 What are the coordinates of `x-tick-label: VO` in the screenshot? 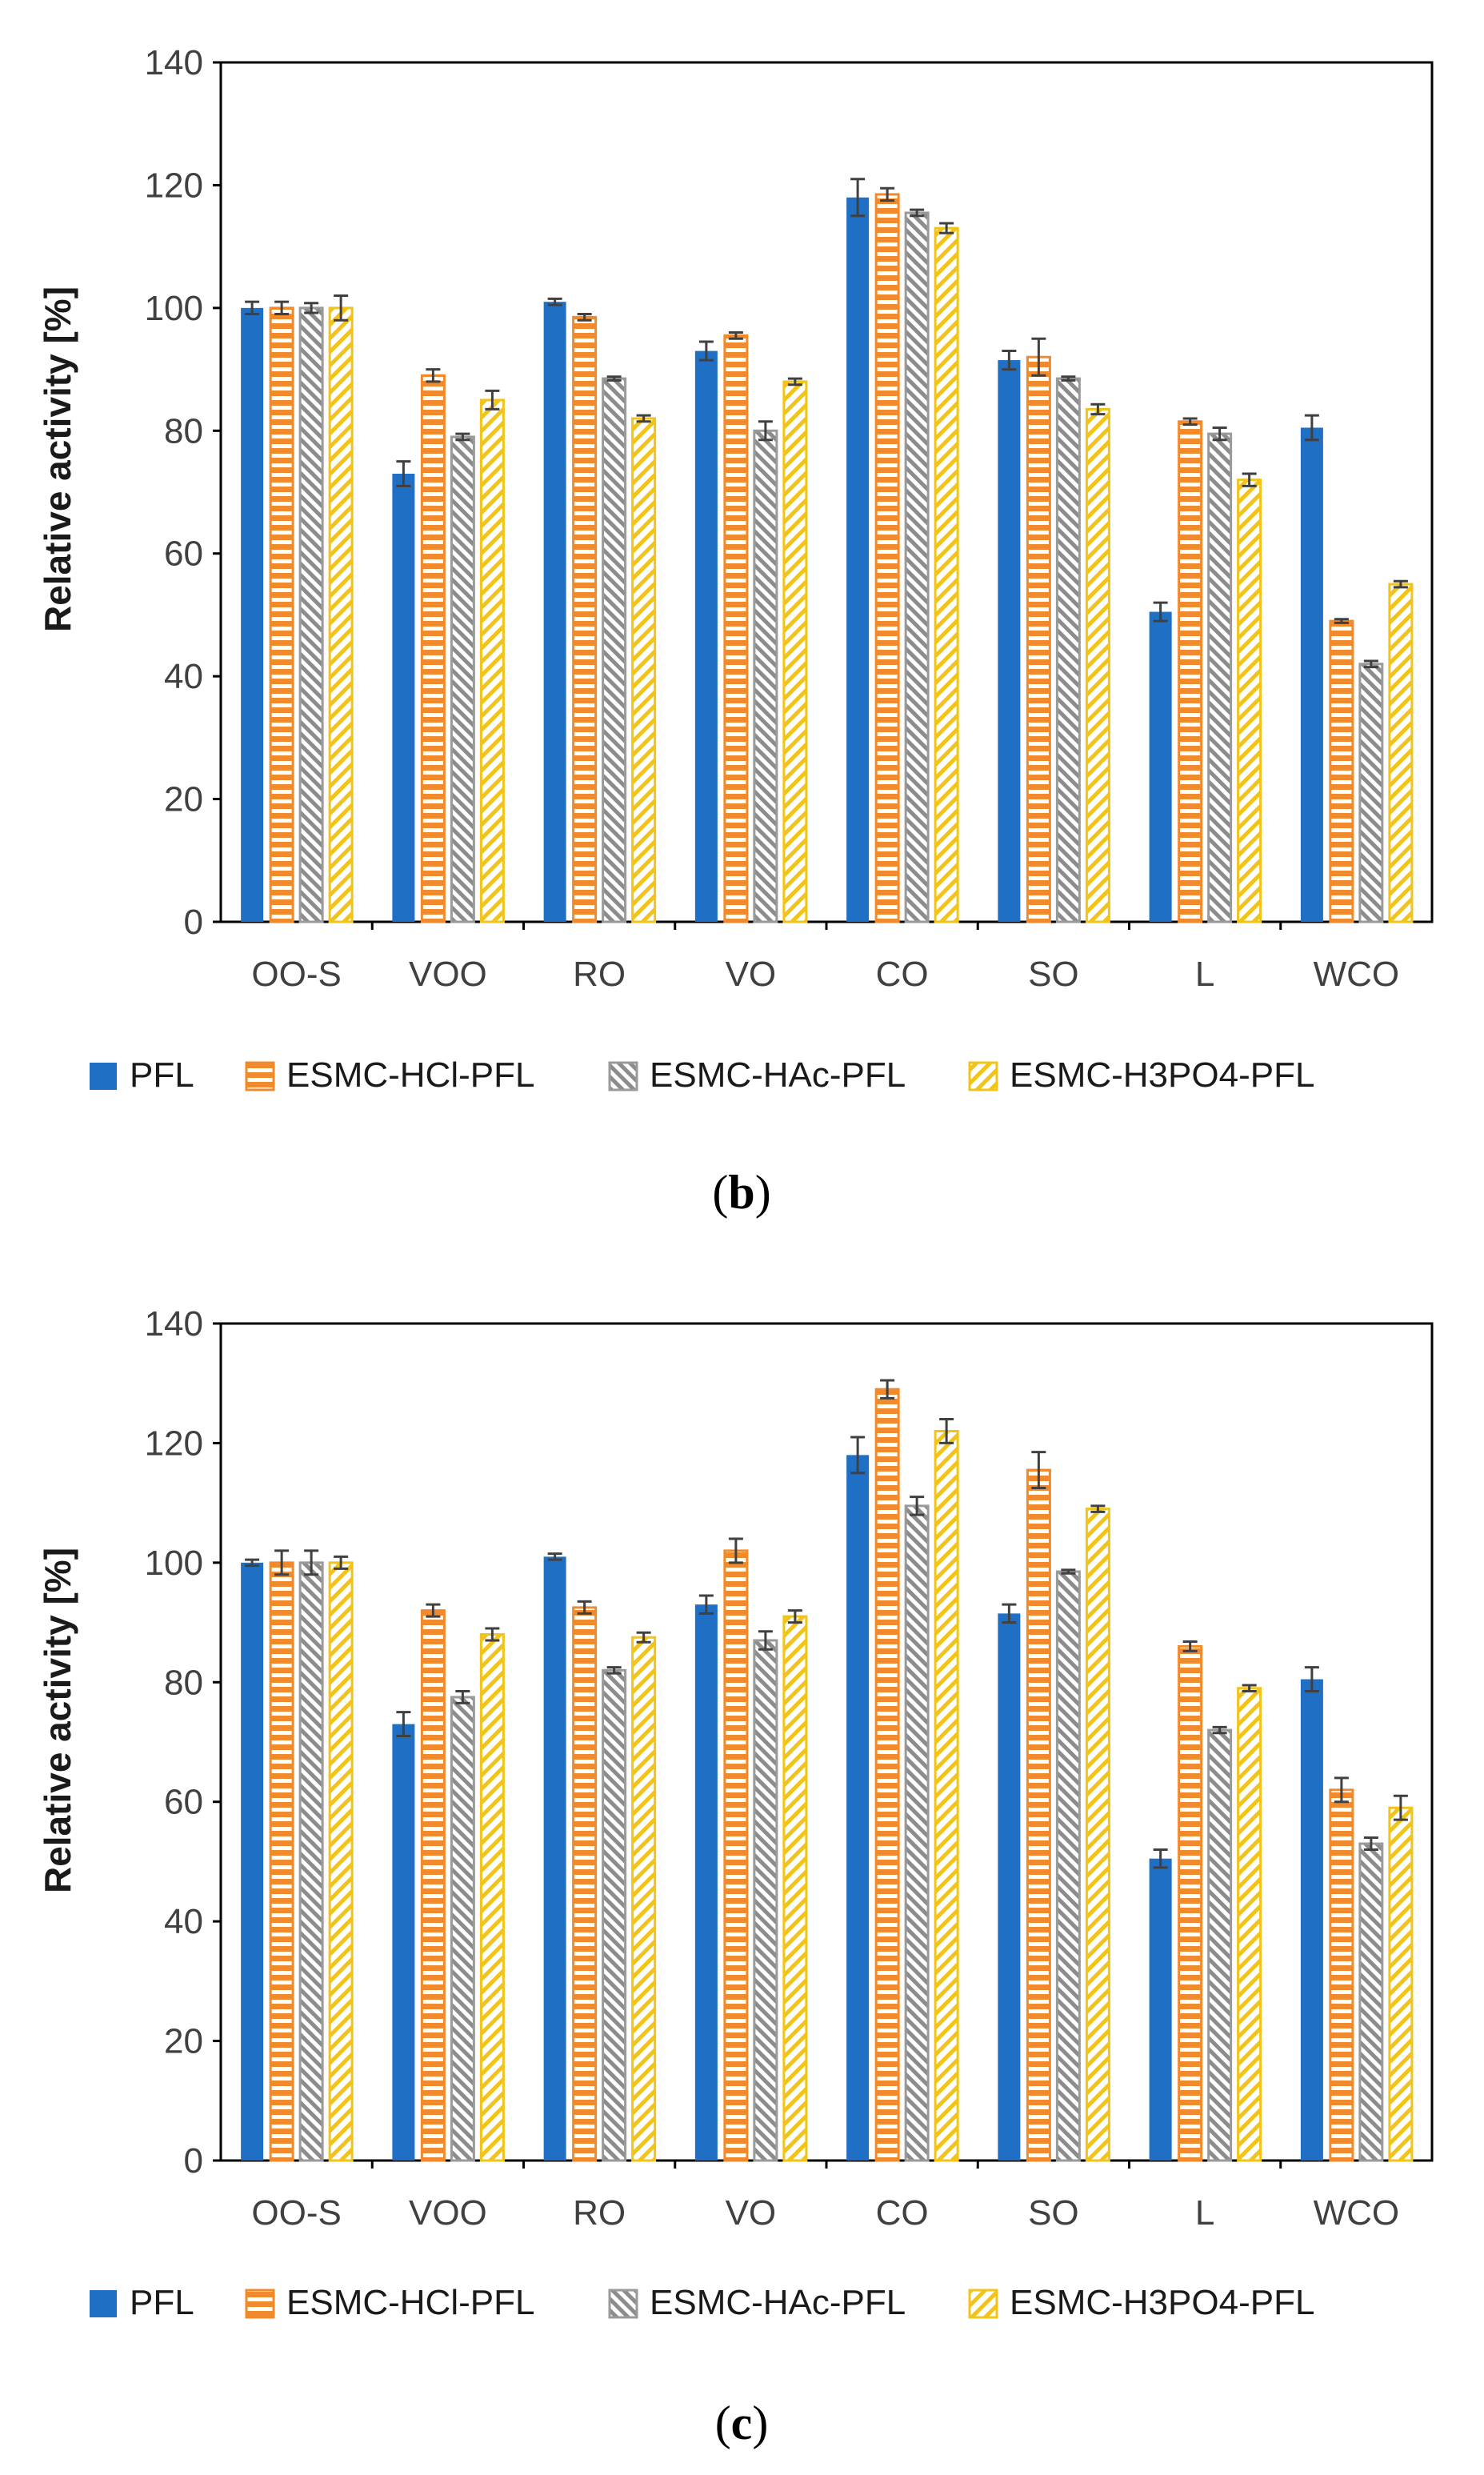 It's located at (751, 2213).